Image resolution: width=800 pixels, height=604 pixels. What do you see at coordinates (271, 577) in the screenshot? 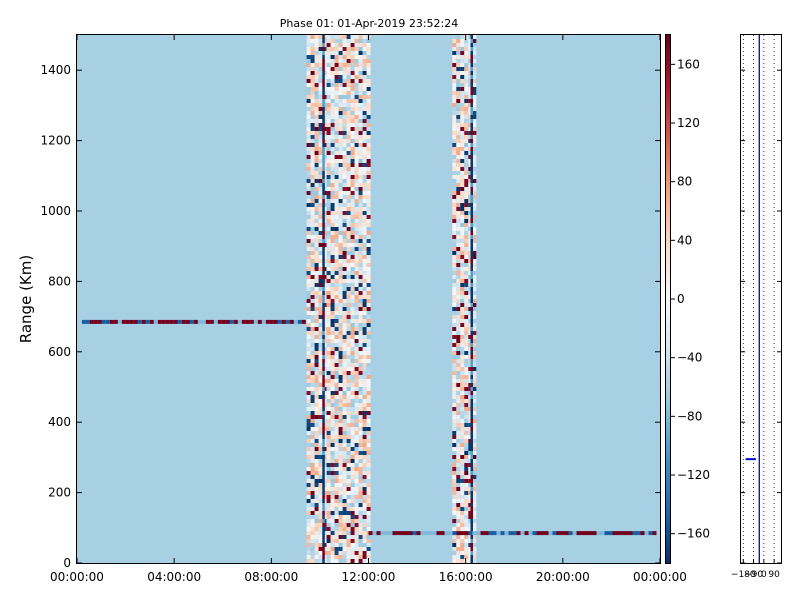
I see `x-tick-label: 08:00:00` at bounding box center [271, 577].